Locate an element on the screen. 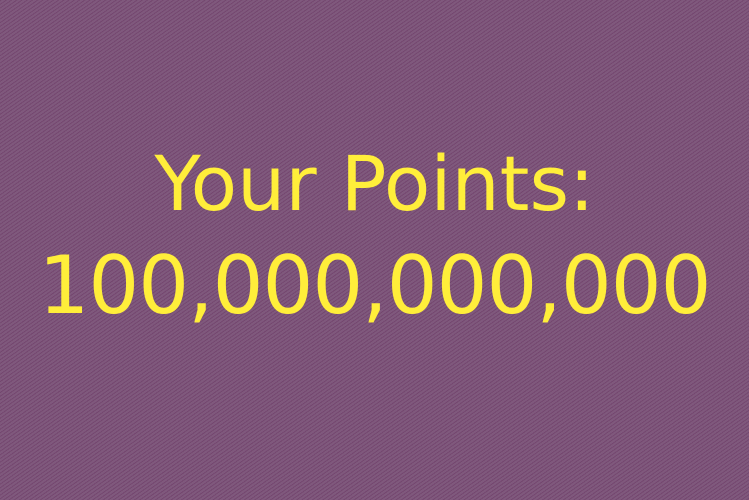 The image size is (749, 500). points-label: Your Points: is located at coordinates (374, 183).